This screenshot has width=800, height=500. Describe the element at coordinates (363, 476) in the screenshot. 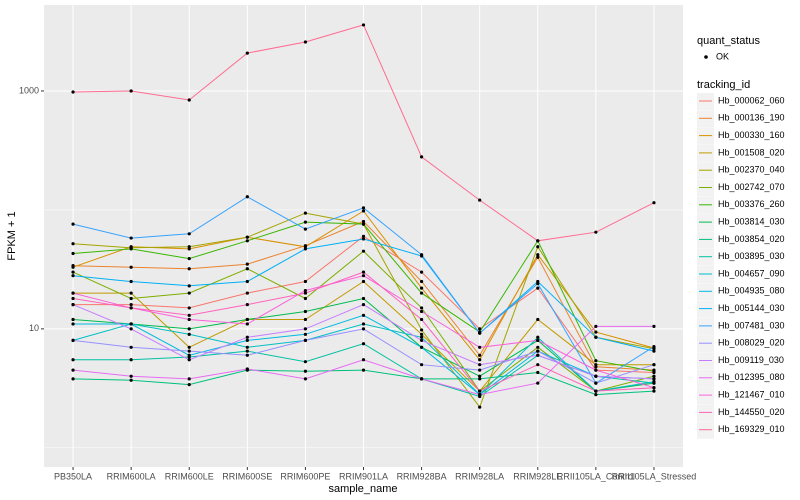

I see `x-tick-label: RRIM901LA` at that location.